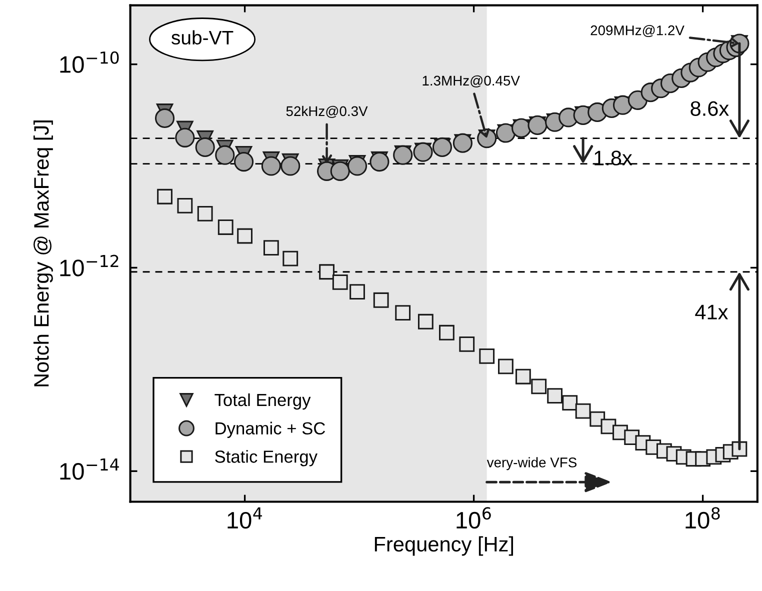 This screenshot has width=762, height=591. I want to click on x-tick-label: 10$^{4}$, so click(245, 518).